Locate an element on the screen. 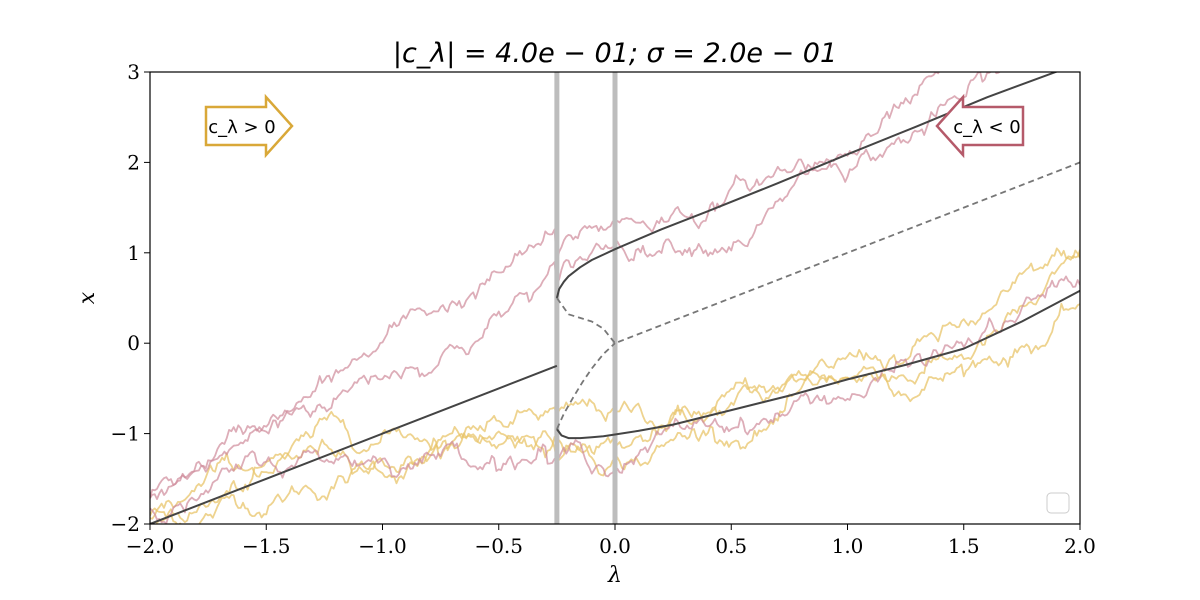 The width and height of the screenshot is (1200, 600). arrow-right-shape is located at coordinates (249, 126).